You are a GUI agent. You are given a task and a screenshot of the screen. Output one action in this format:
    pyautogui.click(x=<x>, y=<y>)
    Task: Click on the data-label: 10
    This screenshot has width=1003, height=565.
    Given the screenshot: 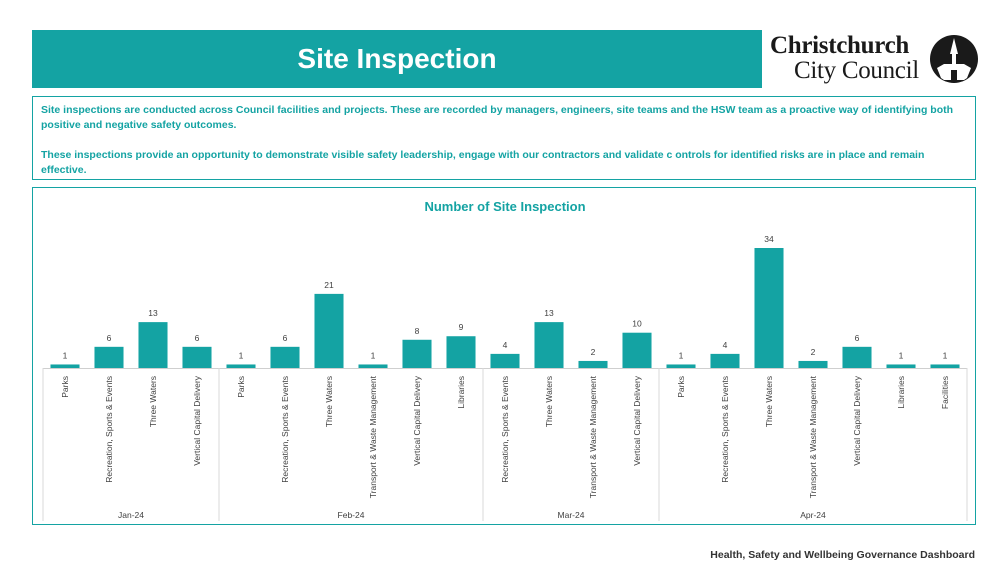 What is the action you would take?
    pyautogui.click(x=637, y=324)
    